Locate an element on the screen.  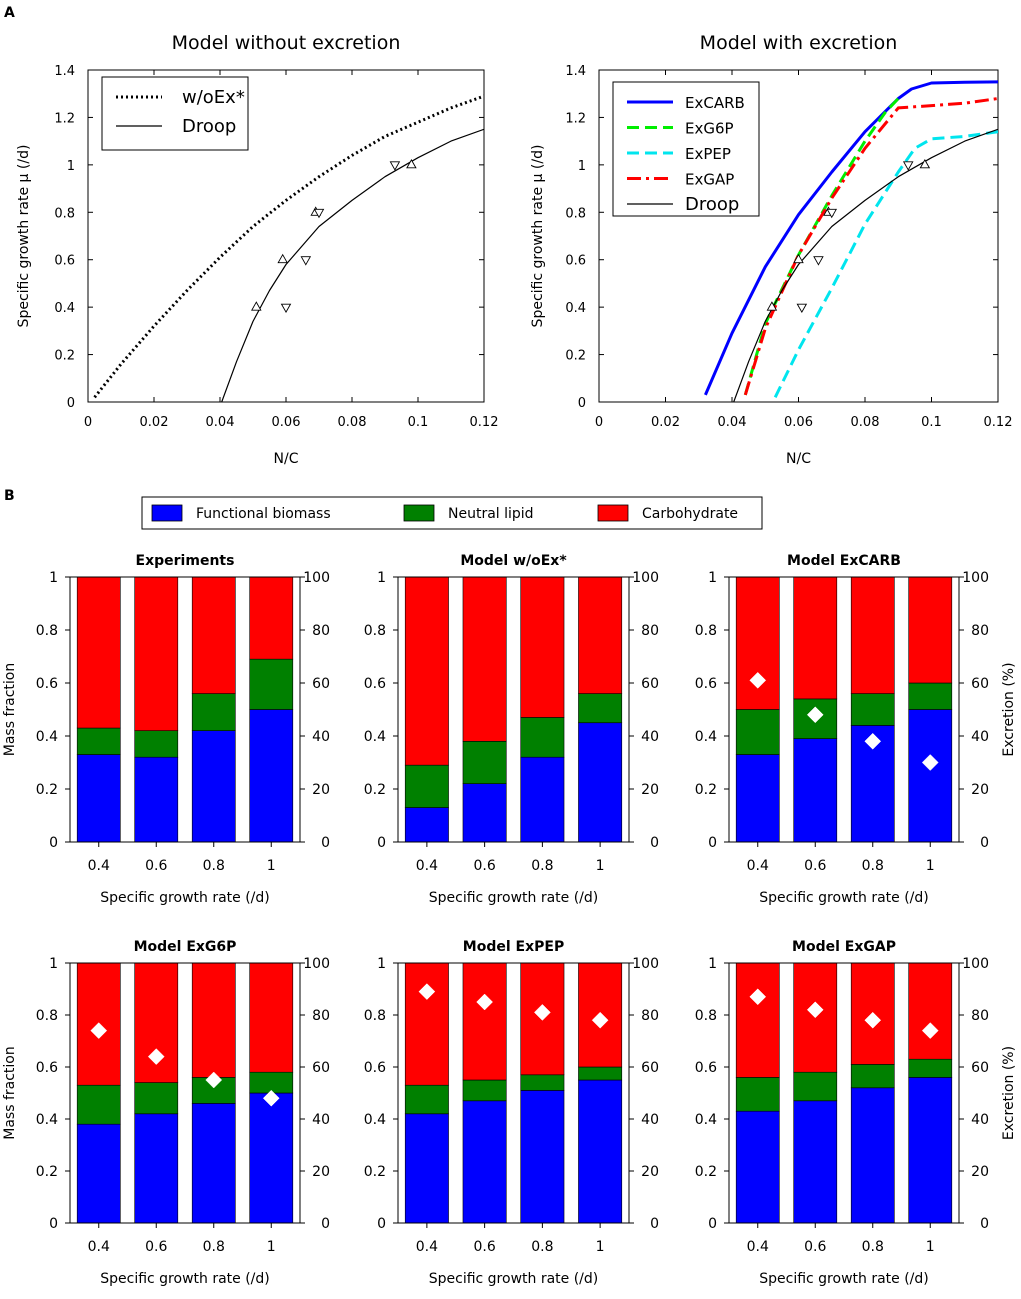
legend-frame is located at coordinates (686, 149).